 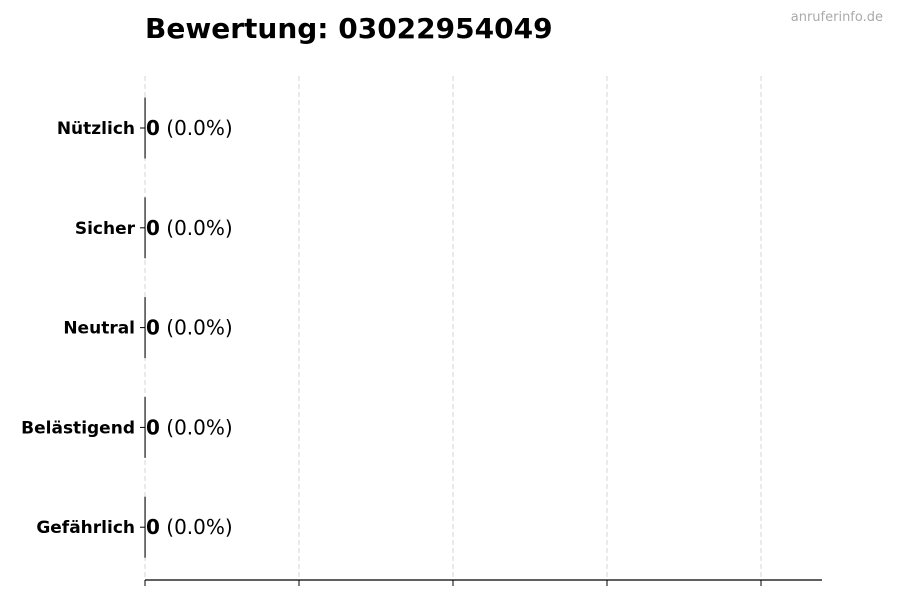 I want to click on y-tick-label: Gefährlich, so click(x=85, y=528).